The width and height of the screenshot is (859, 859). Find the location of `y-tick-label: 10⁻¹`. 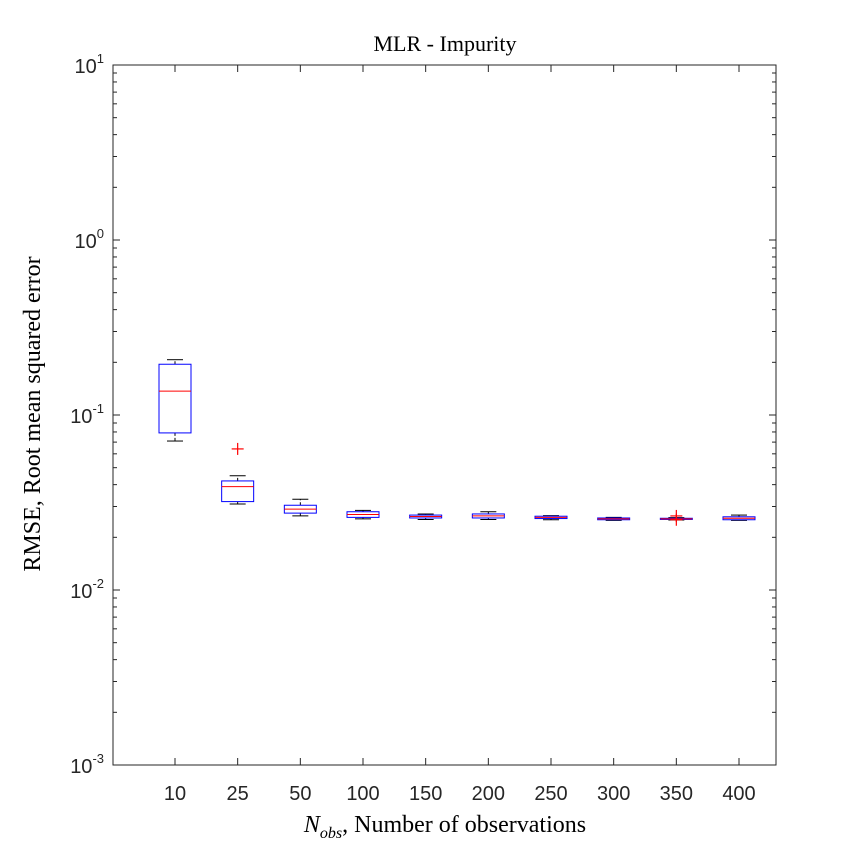

y-tick-label: 10⁻¹ is located at coordinates (87, 414).